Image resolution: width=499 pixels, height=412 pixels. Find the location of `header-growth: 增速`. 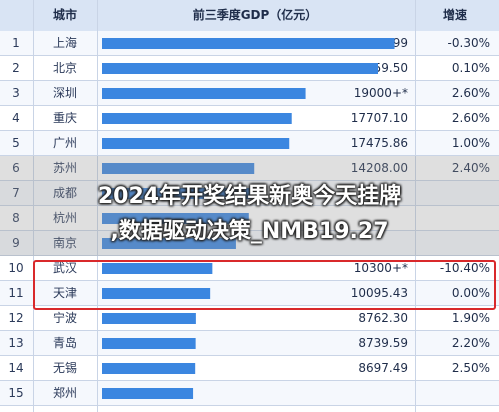

header-growth: 增速 is located at coordinates (454, 15).